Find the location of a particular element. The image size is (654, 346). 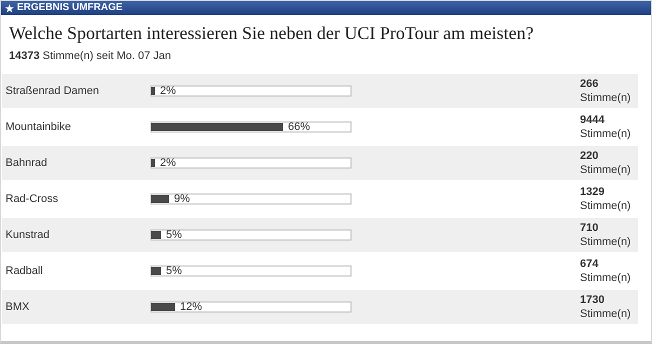

chart-title: Welche Sportarten interessieren Sie neben der UCI ProTour am meisten? is located at coordinates (272, 33).